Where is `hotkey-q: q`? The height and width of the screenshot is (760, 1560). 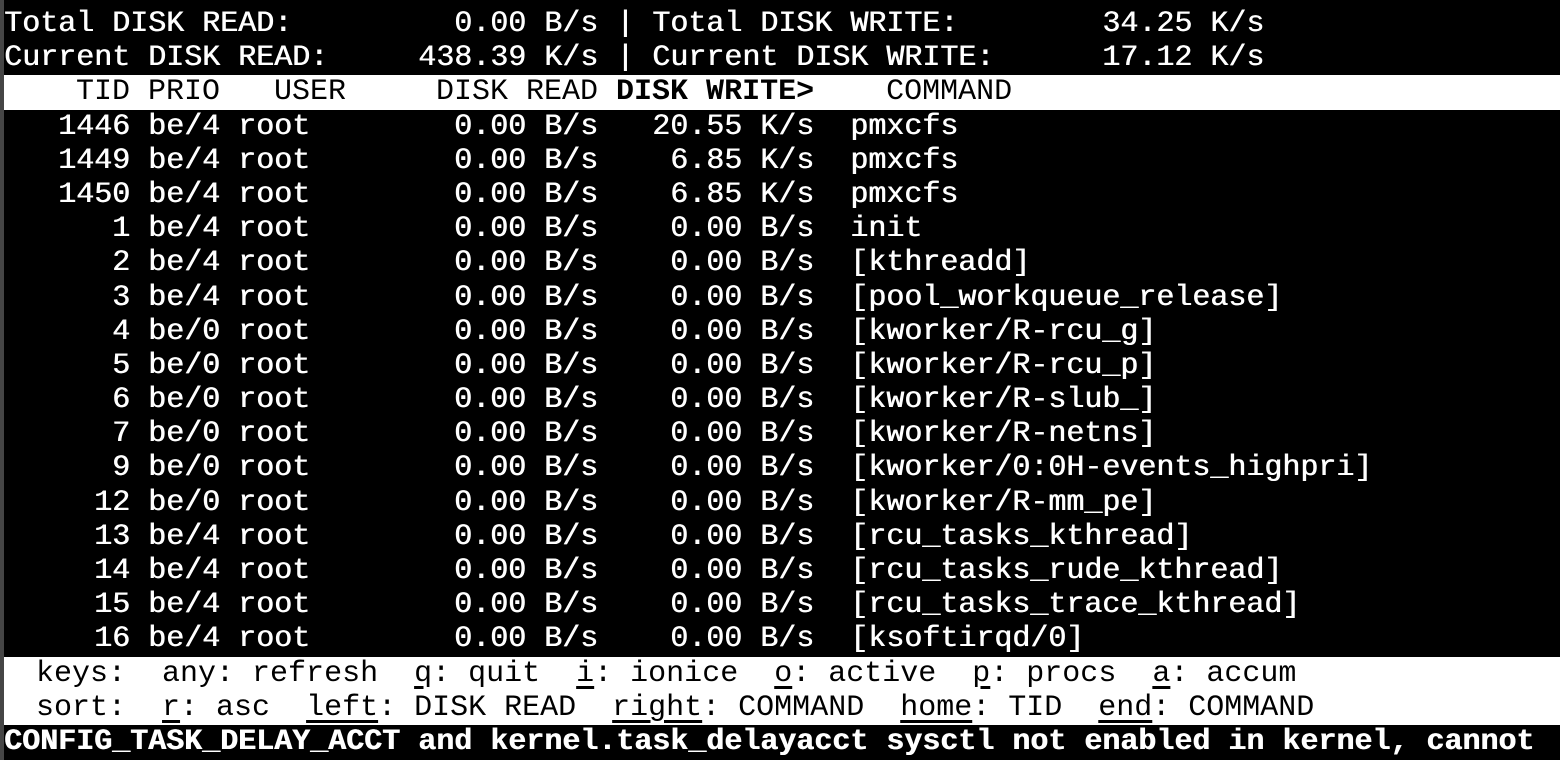 hotkey-q: q is located at coordinates (423, 673).